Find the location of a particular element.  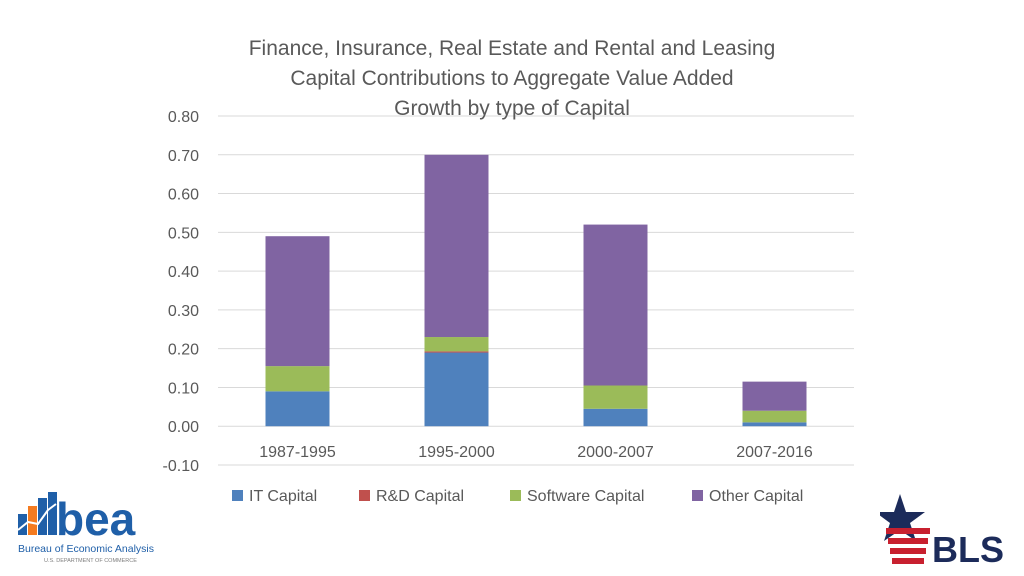

bls-logo-text: BLS is located at coordinates (968, 548).